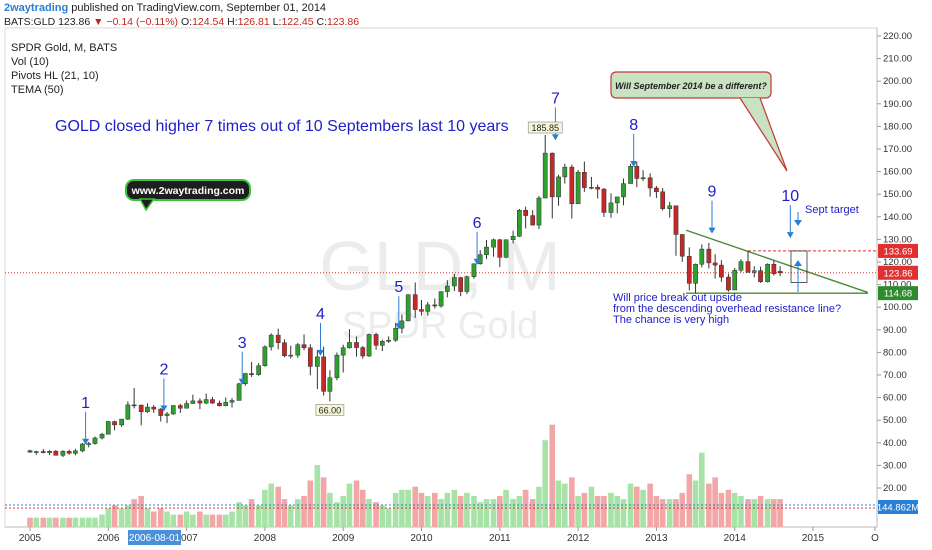 This screenshot has width=932, height=550. What do you see at coordinates (897, 104) in the screenshot?
I see `y-tick-label: 190.00` at bounding box center [897, 104].